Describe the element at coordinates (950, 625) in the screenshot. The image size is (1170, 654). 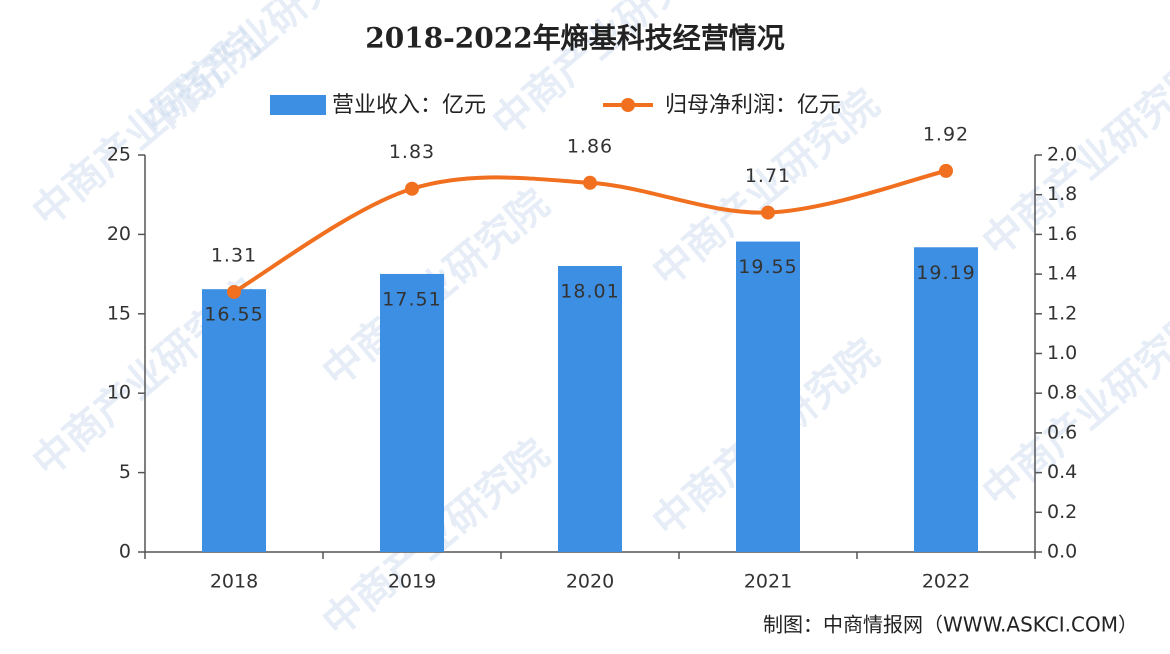
I see `source-note: 制图：中商情报网（WWW.ASKCI.COM）` at that location.